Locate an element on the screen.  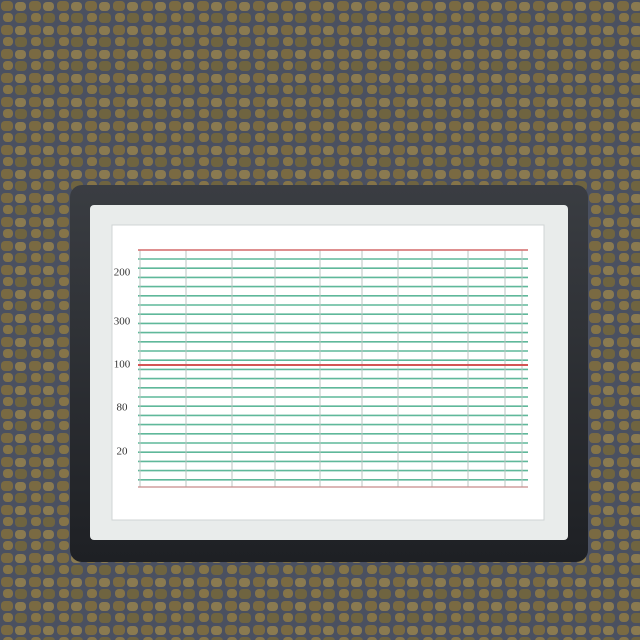
axis-labels: 200 300 100 80 20 is located at coordinates (122, 362).